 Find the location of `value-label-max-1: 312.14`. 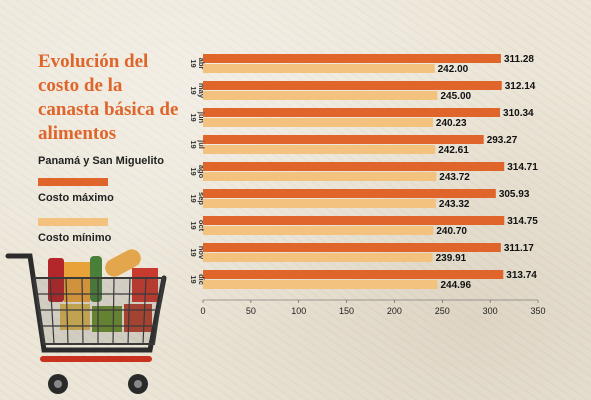

value-label-max-1: 312.14 is located at coordinates (520, 86).